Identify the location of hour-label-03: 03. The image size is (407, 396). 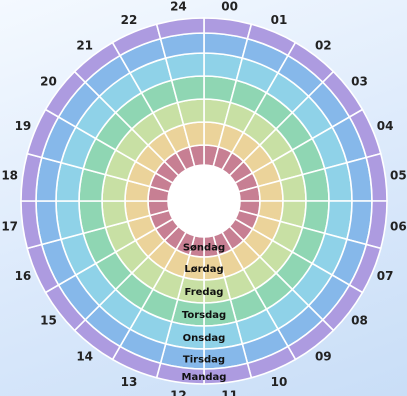
(359, 82).